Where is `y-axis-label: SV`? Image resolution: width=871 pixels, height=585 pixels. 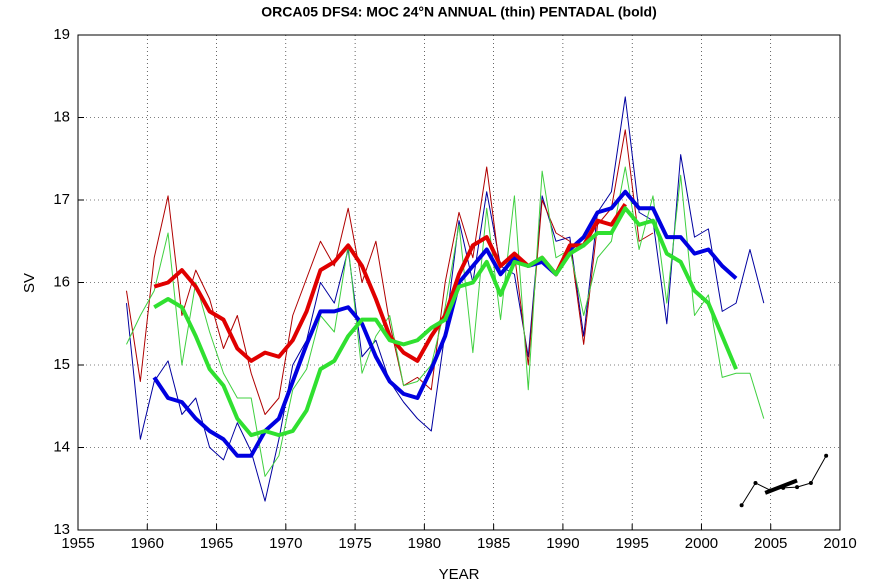
y-axis-label: SV is located at coordinates (29, 283).